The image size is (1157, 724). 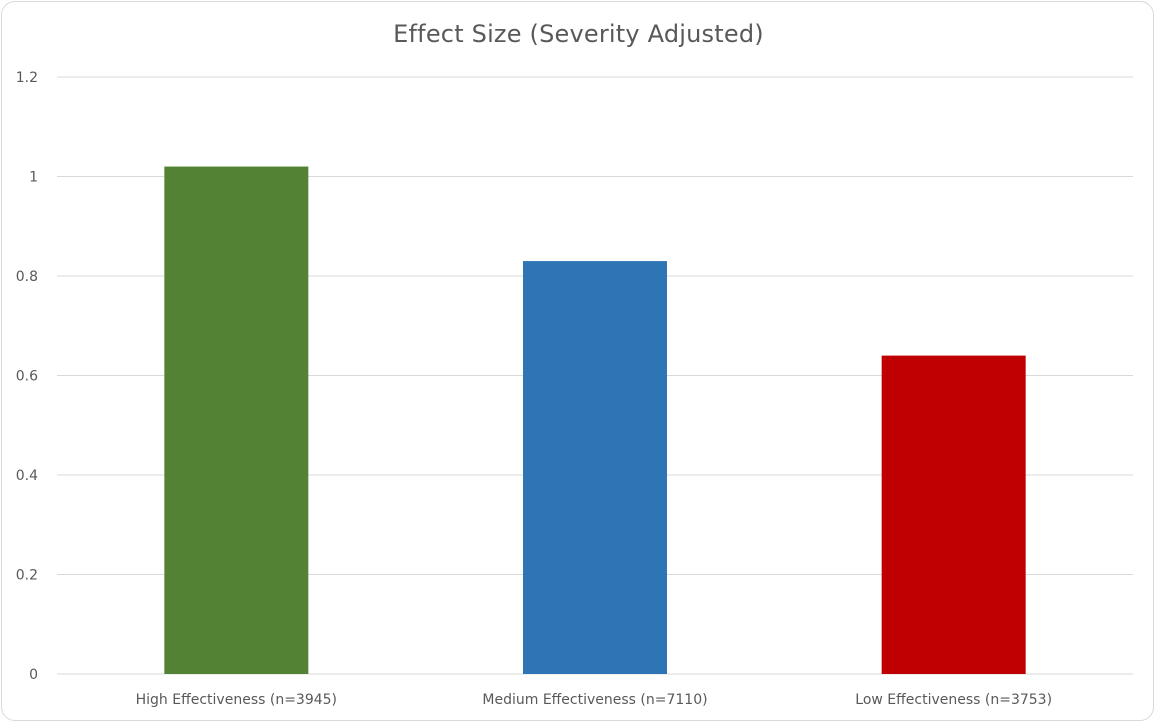 What do you see at coordinates (27, 277) in the screenshot?
I see `y-tick-label: 0.8` at bounding box center [27, 277].